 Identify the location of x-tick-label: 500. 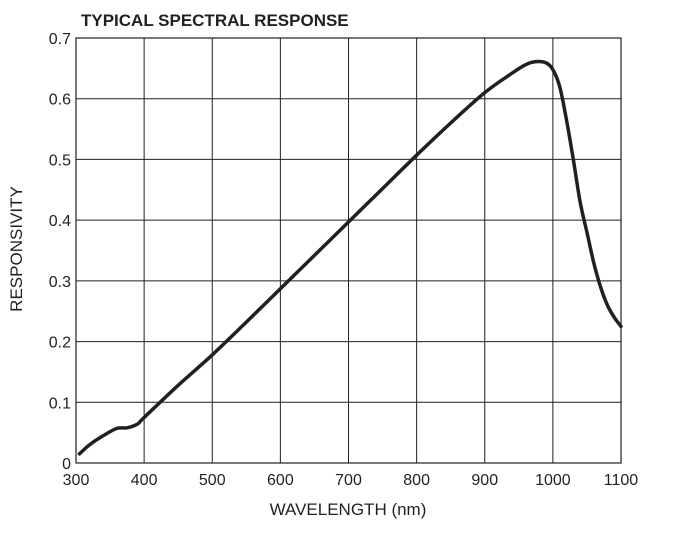
(212, 480).